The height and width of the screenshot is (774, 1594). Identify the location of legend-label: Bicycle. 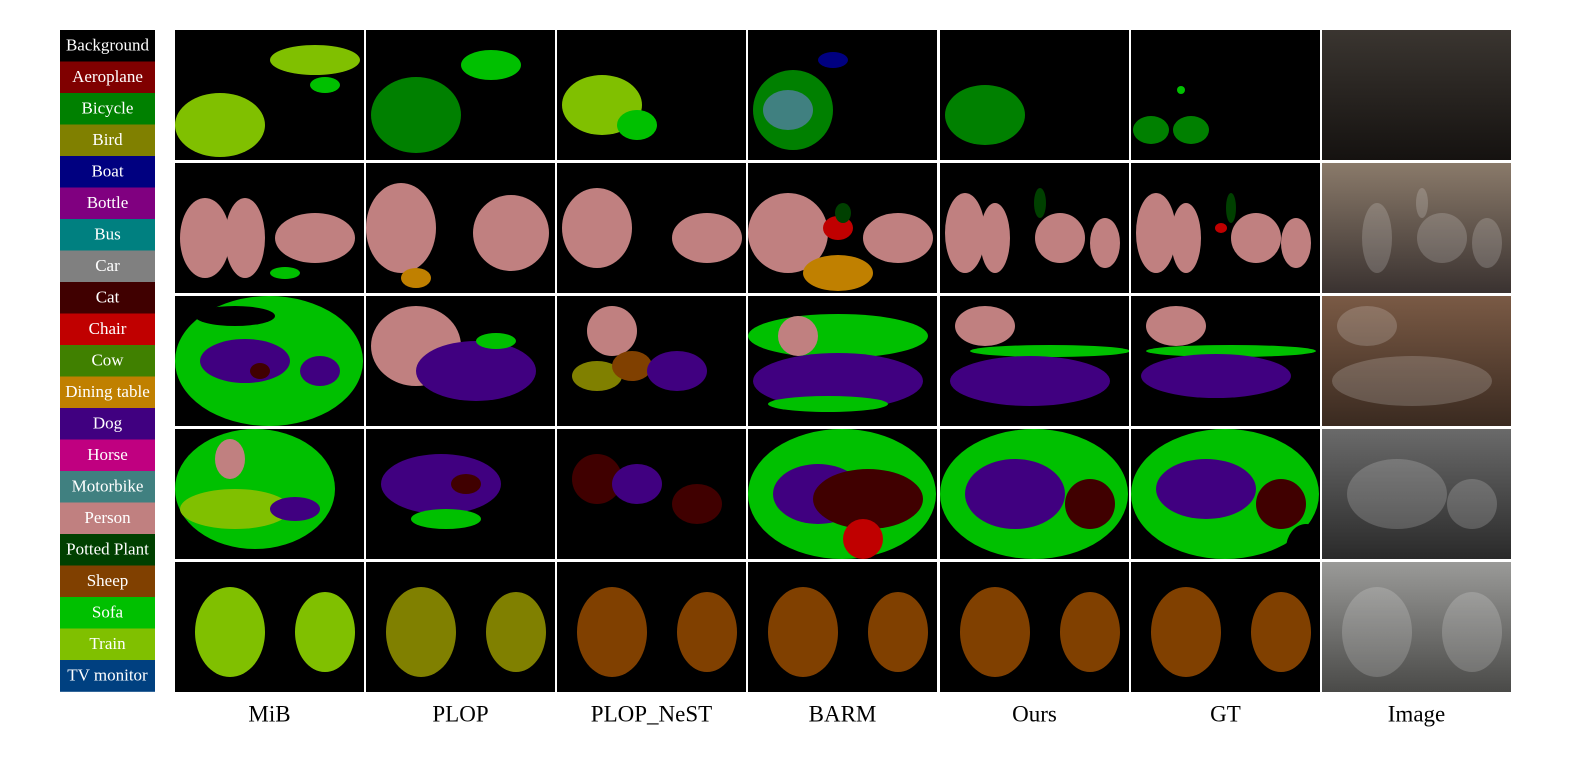
(108, 108).